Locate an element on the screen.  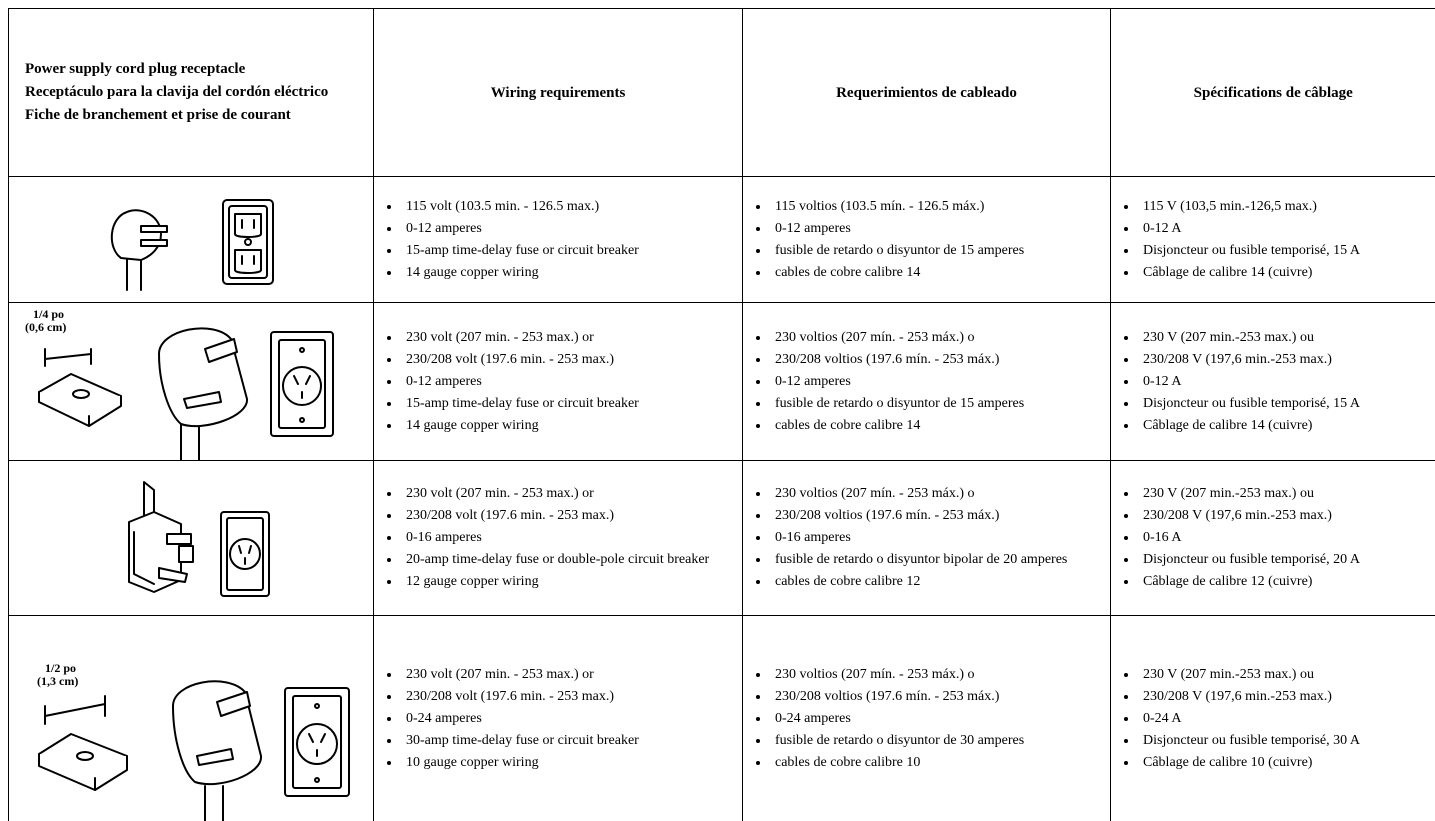
image-cell: 1/4 po (0,6 cm) is located at coordinates (191, 382).